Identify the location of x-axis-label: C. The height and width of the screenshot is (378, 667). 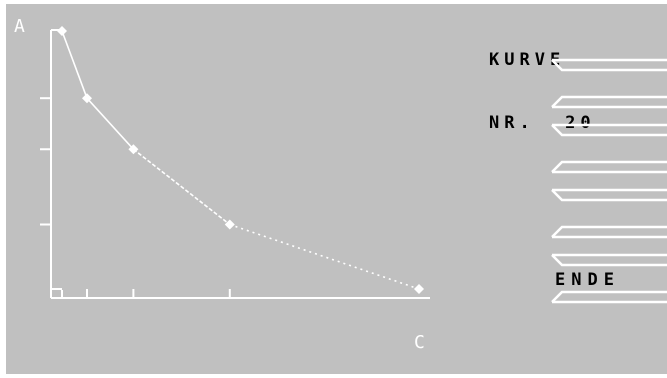
(419, 343).